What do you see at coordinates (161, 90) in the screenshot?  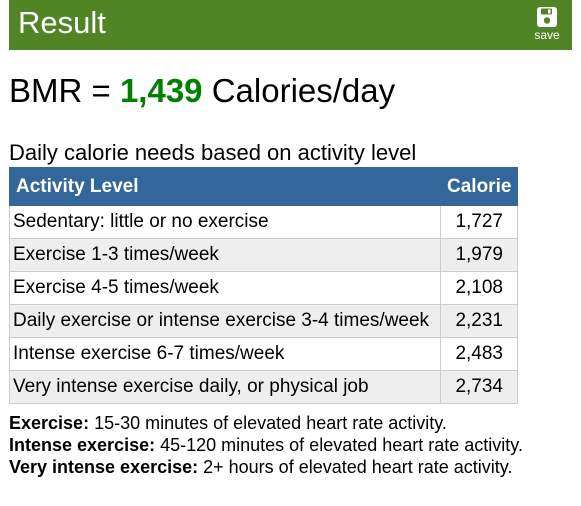 I see `bmr-value: 1,439` at bounding box center [161, 90].